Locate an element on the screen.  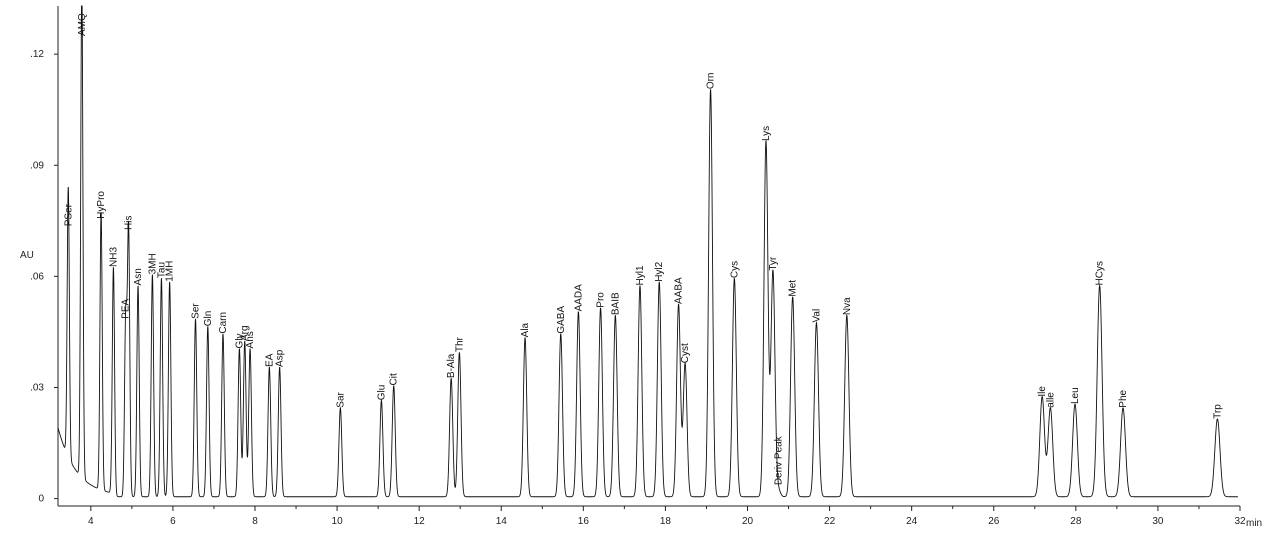
peak-label: Gly is located at coordinates (239, 340).